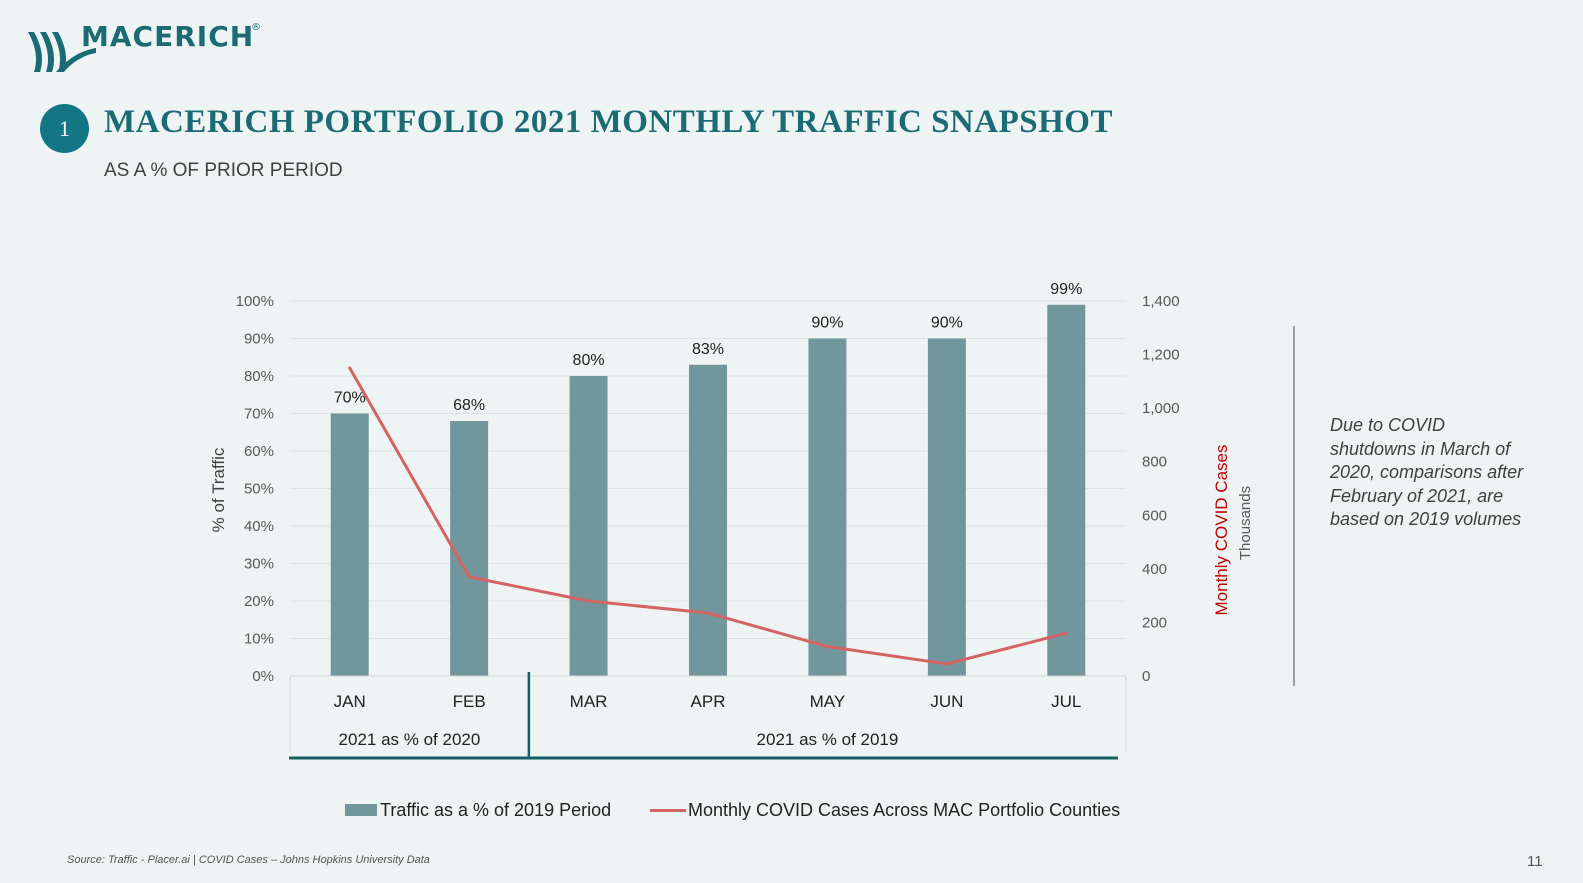 Image resolution: width=1583 pixels, height=883 pixels. Describe the element at coordinates (263, 676) in the screenshot. I see `y-tick-label: 0%` at that location.